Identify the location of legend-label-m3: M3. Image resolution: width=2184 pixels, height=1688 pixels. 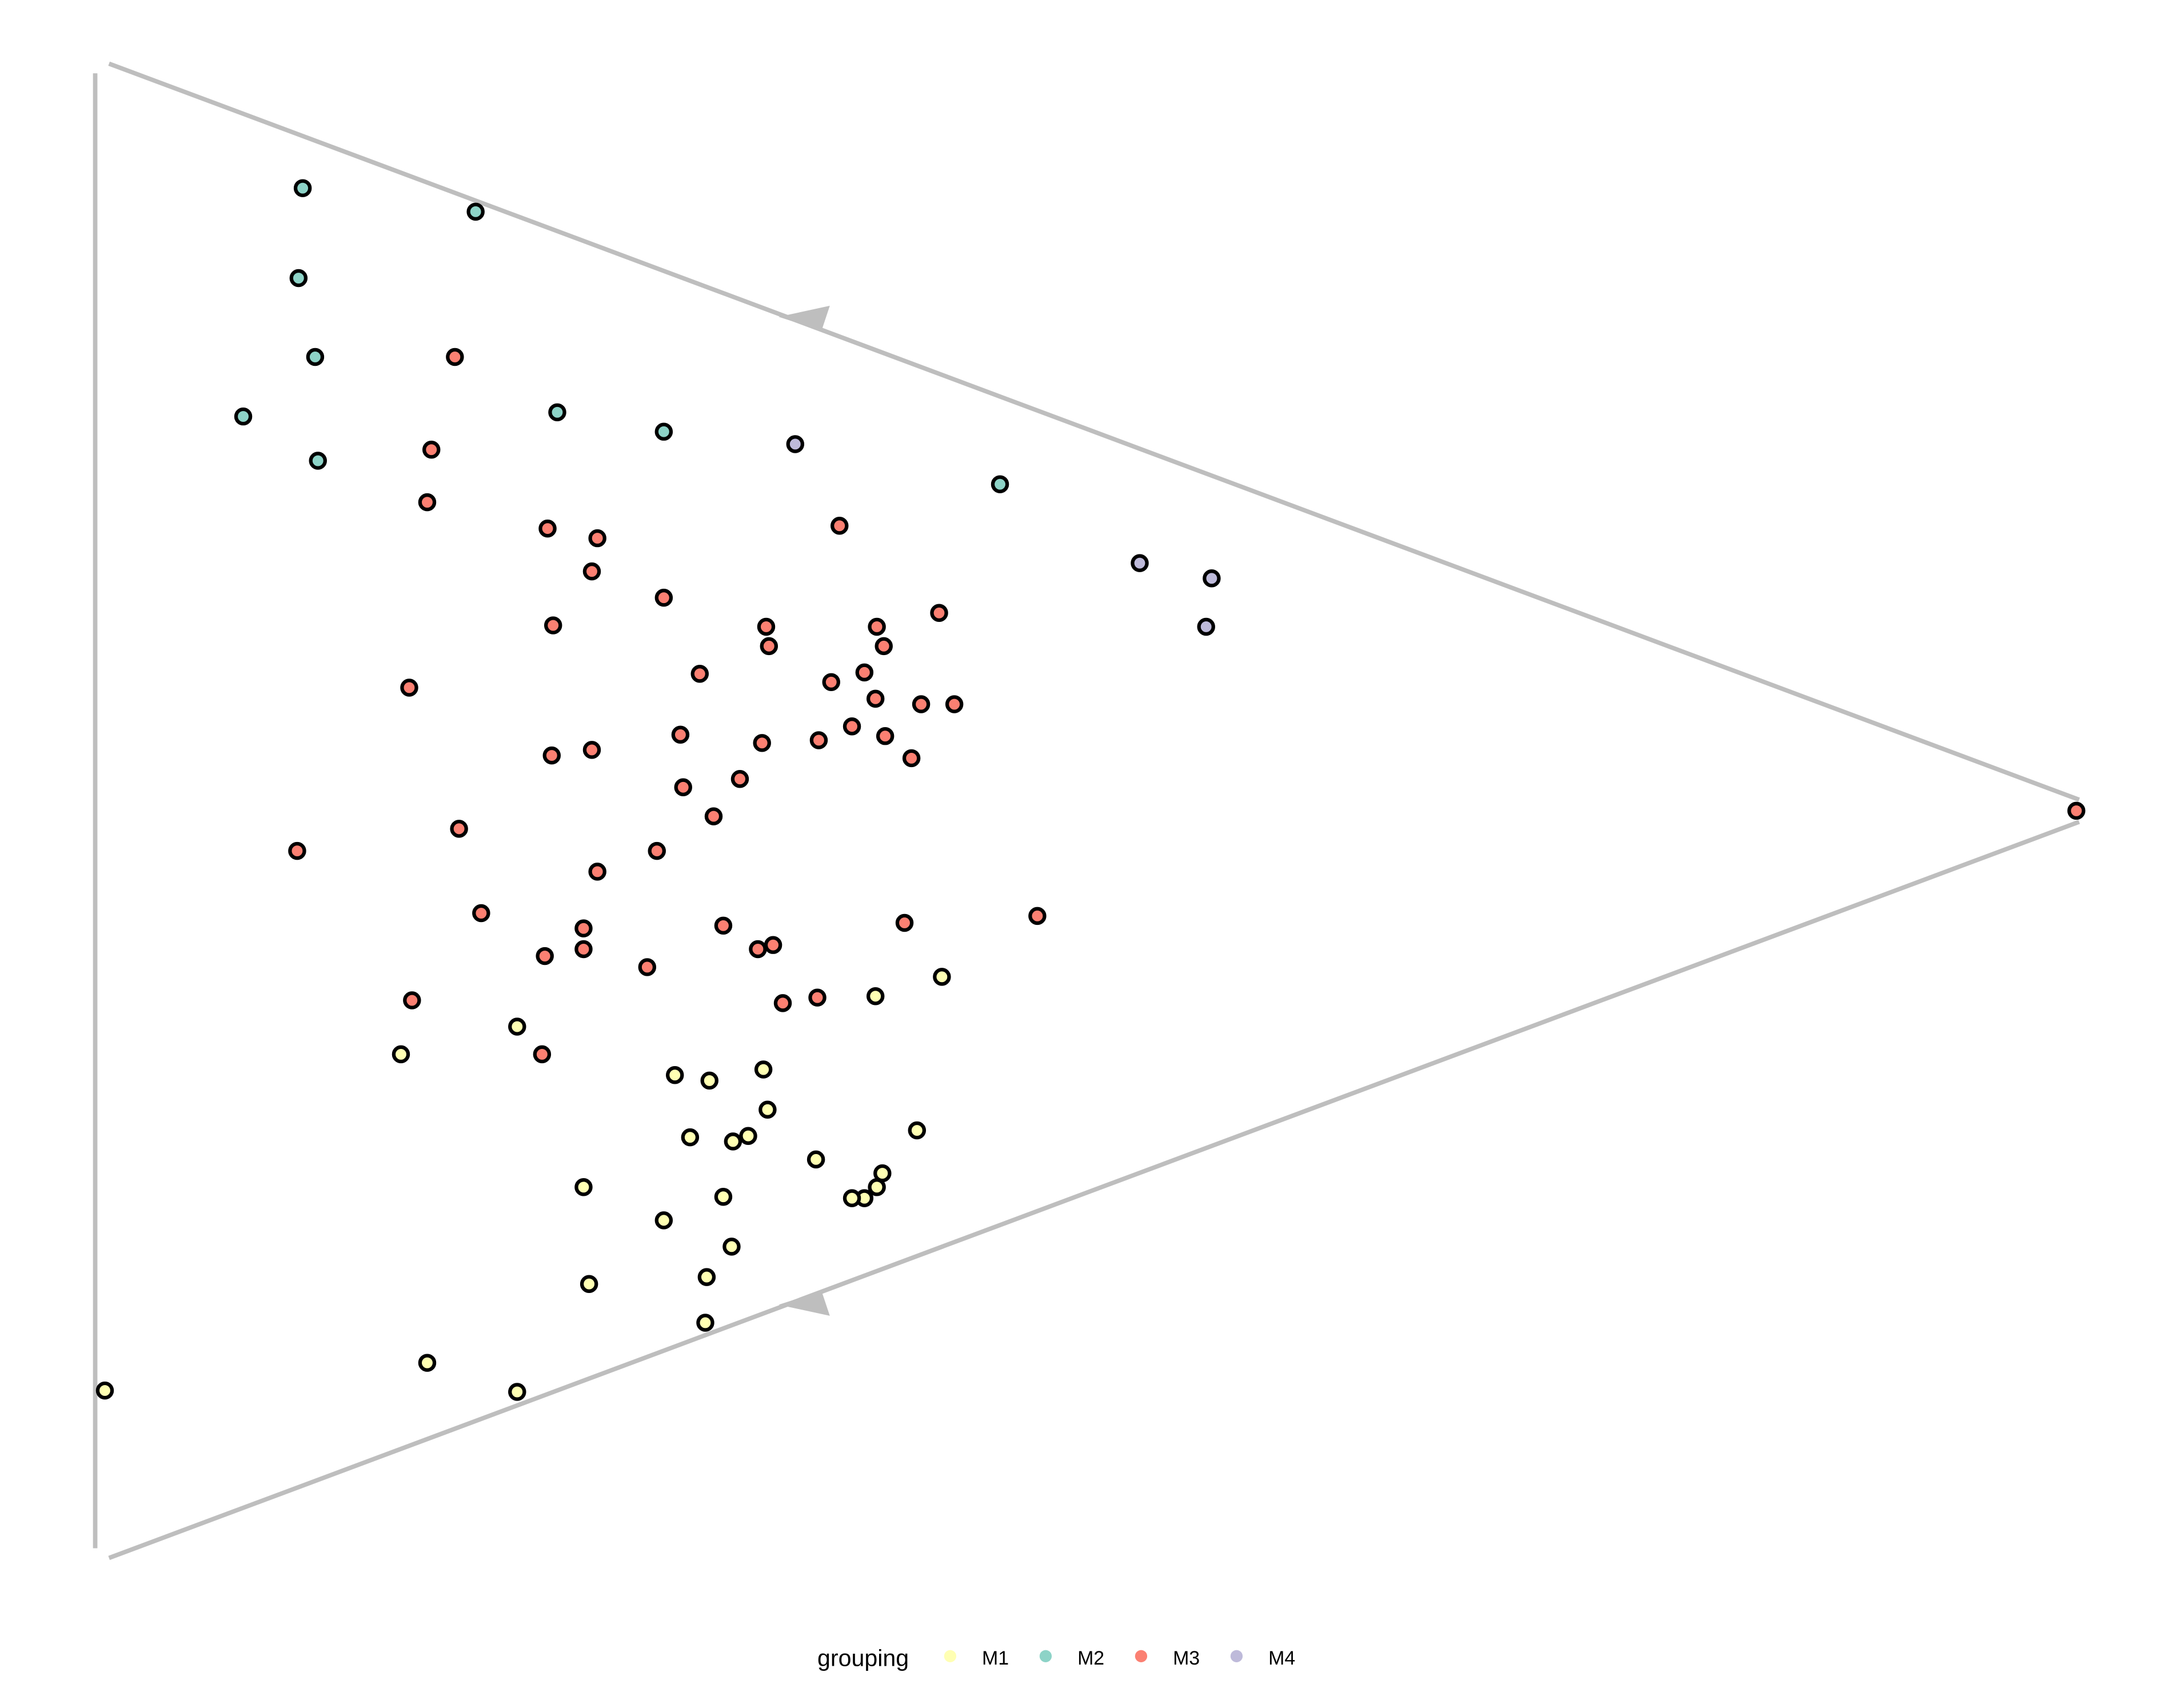
(1186, 1658).